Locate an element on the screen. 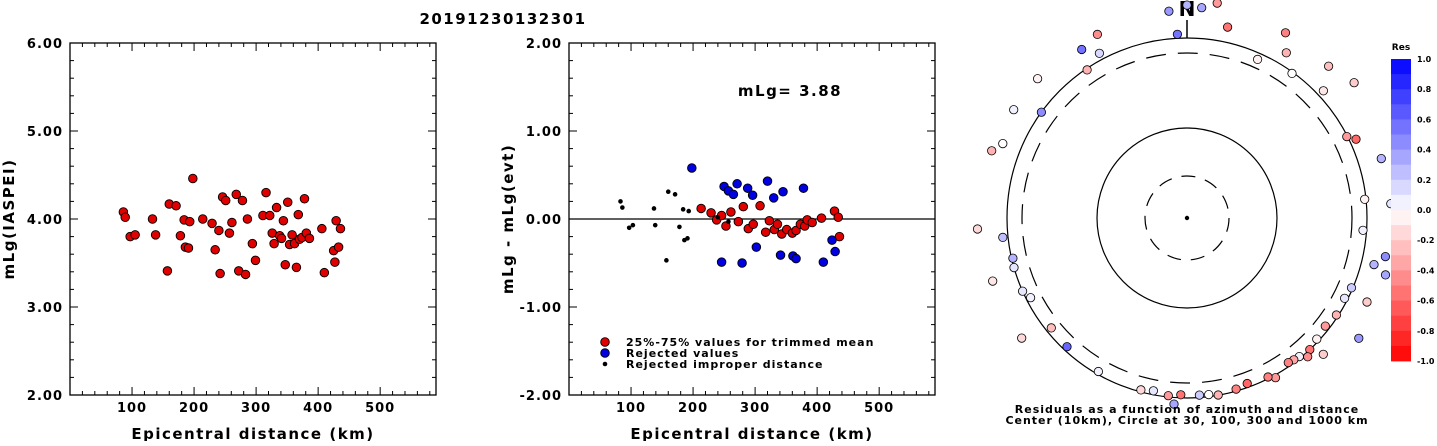 The height and width of the screenshot is (446, 1437). y-axis-label: mLg - mLg(evt) is located at coordinates (508, 219).